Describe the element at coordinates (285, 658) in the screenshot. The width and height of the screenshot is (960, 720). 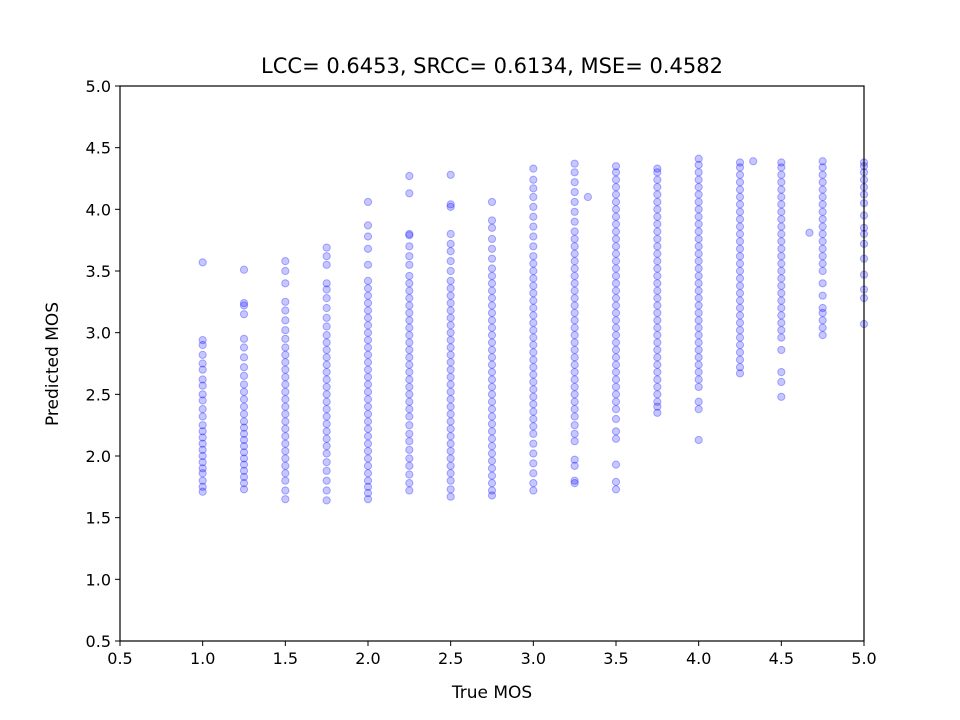
I see `x-tick-label: 1.5` at that location.